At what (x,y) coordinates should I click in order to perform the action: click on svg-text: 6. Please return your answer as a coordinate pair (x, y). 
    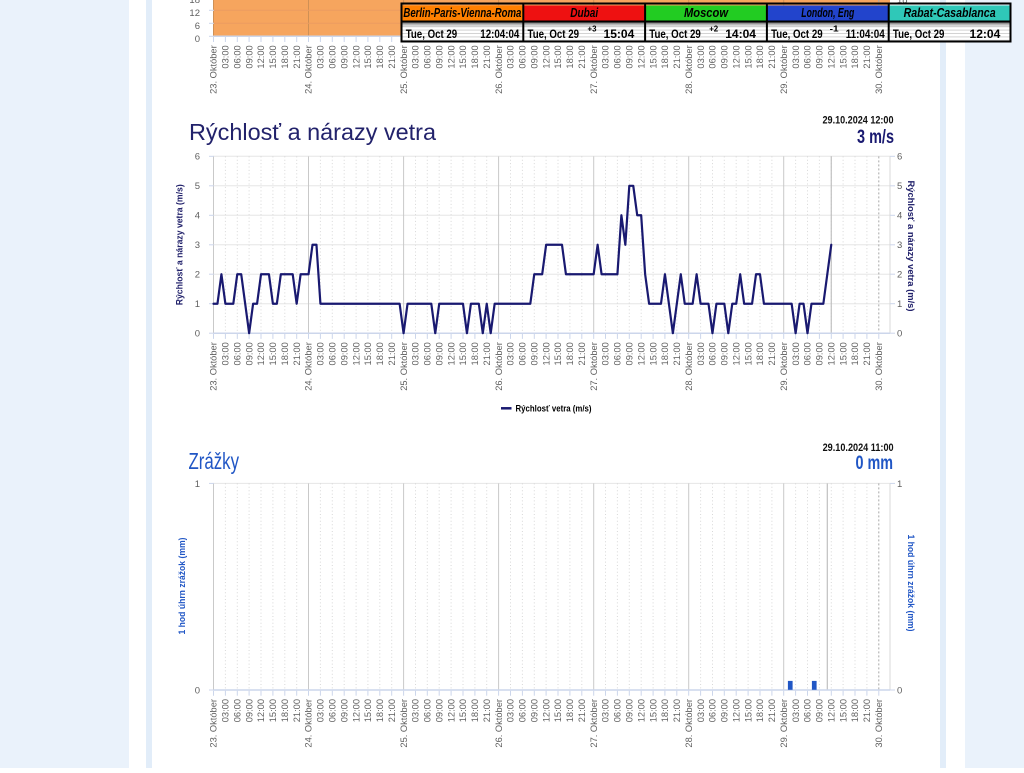
    Looking at the image, I should click on (899, 157).